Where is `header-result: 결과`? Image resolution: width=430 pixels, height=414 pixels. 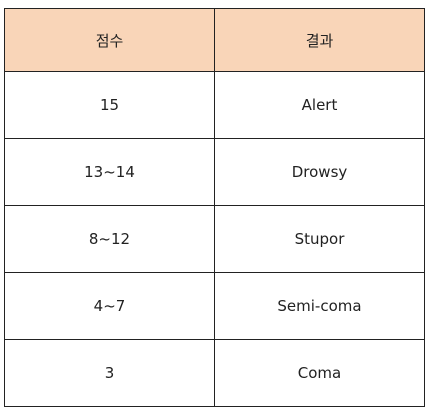
header-result: 결과 is located at coordinates (319, 40).